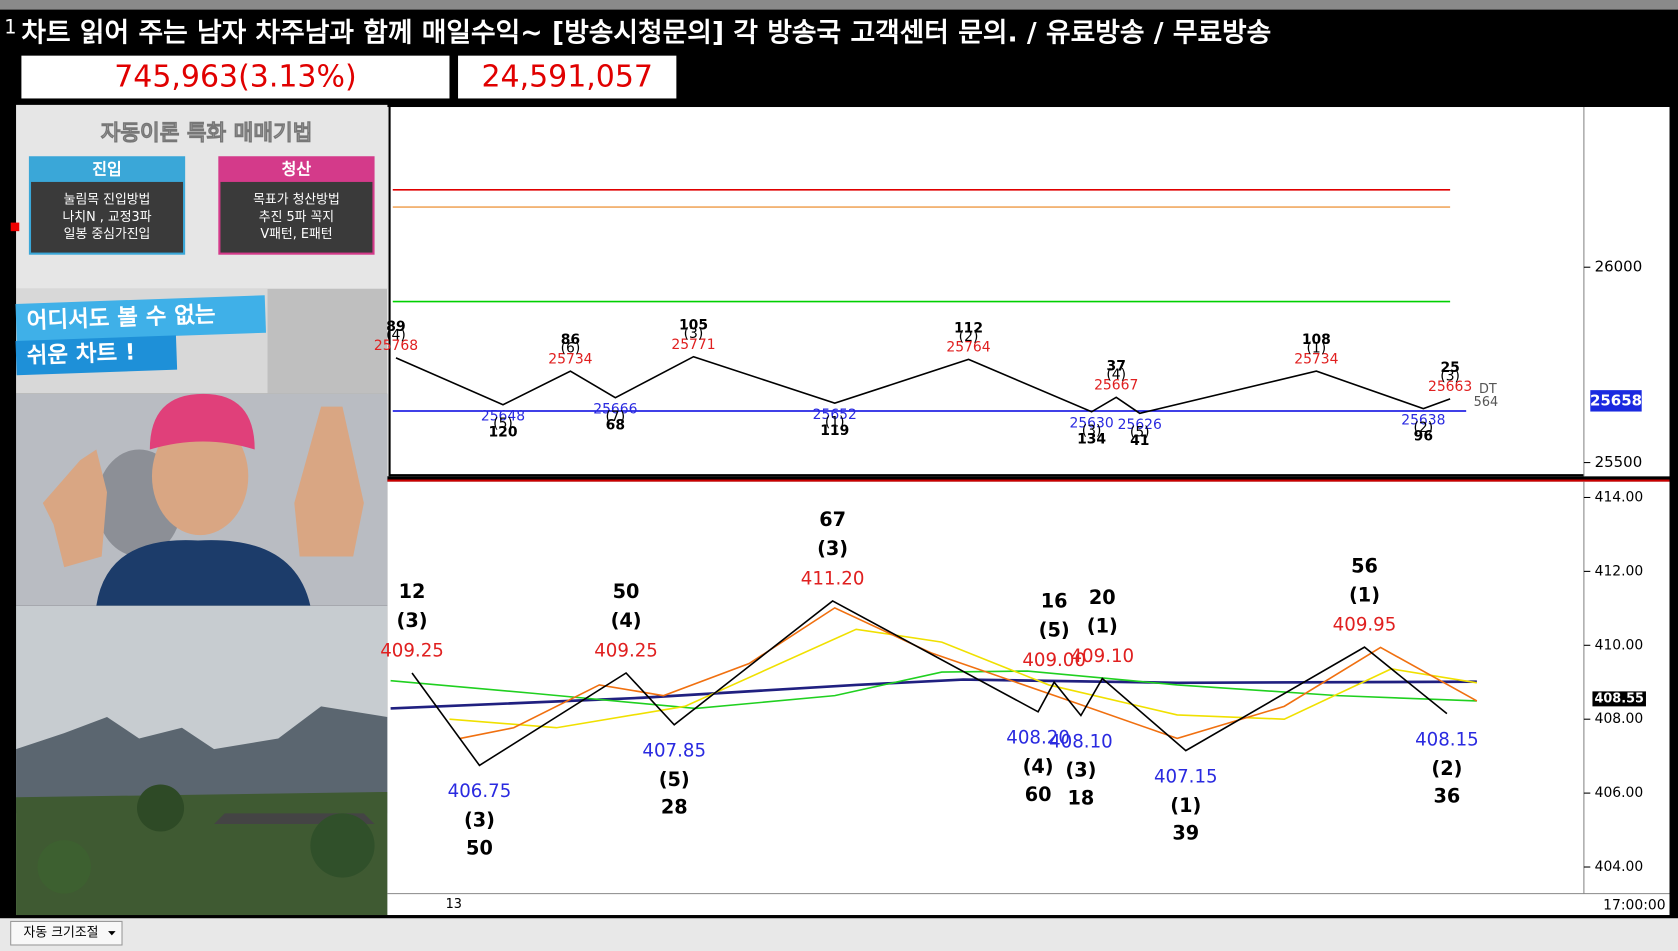 The image size is (1678, 951). Describe the element at coordinates (674, 807) in the screenshot. I see `pivot-count: 28` at that location.